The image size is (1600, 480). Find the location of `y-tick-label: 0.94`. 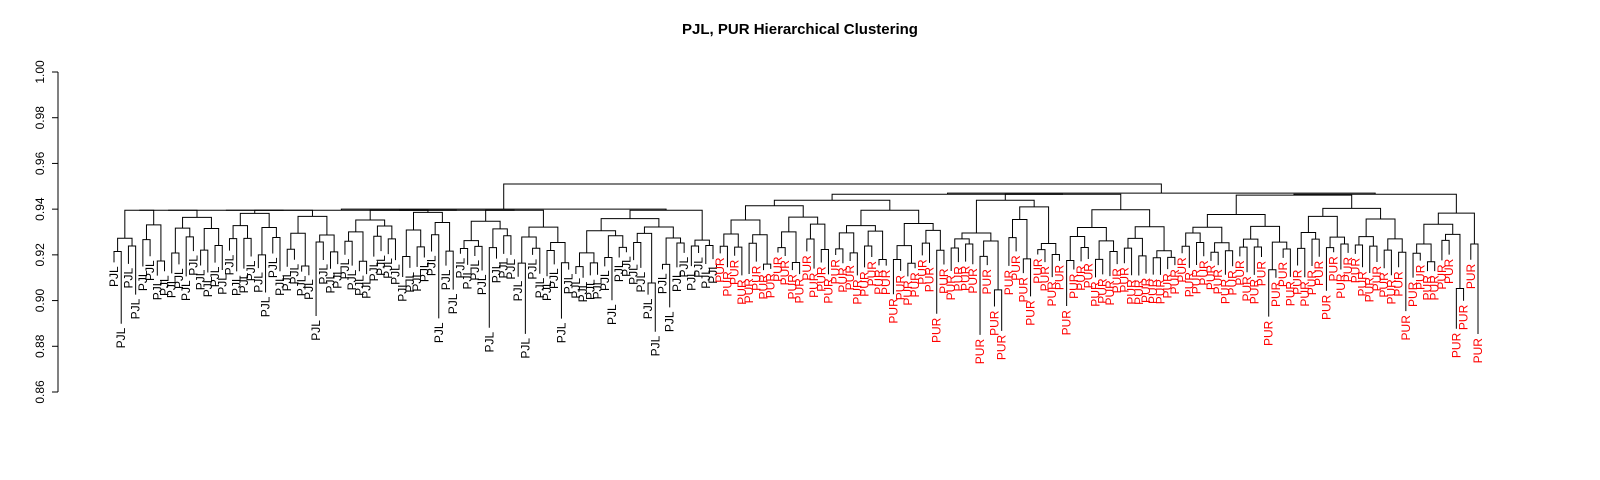

y-tick-label: 0.94 is located at coordinates (40, 209).